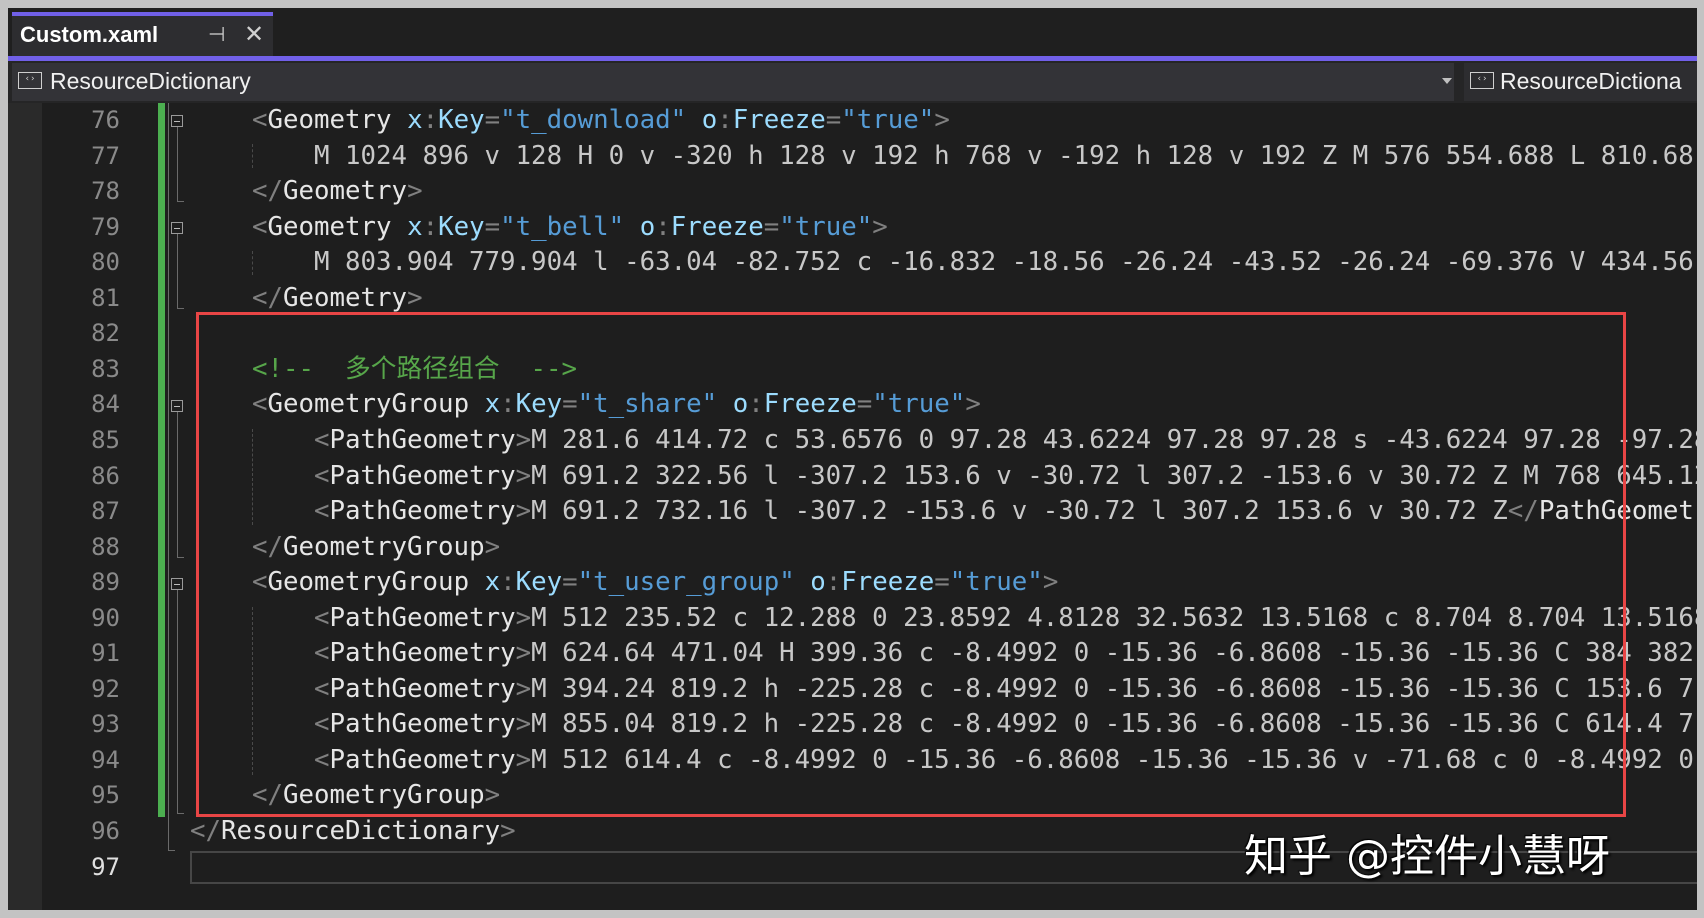  What do you see at coordinates (384, 368) in the screenshot?
I see `code-token: <!-- 多个路径组合 -->` at bounding box center [384, 368].